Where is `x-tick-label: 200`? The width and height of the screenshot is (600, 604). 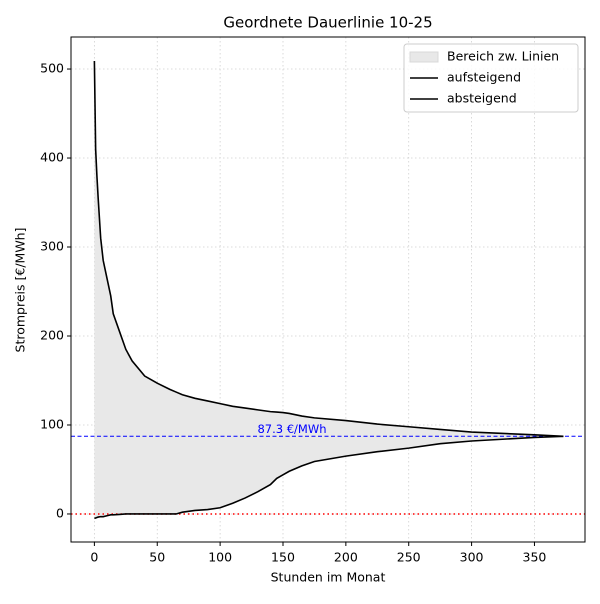
x-tick-label: 200 is located at coordinates (346, 557).